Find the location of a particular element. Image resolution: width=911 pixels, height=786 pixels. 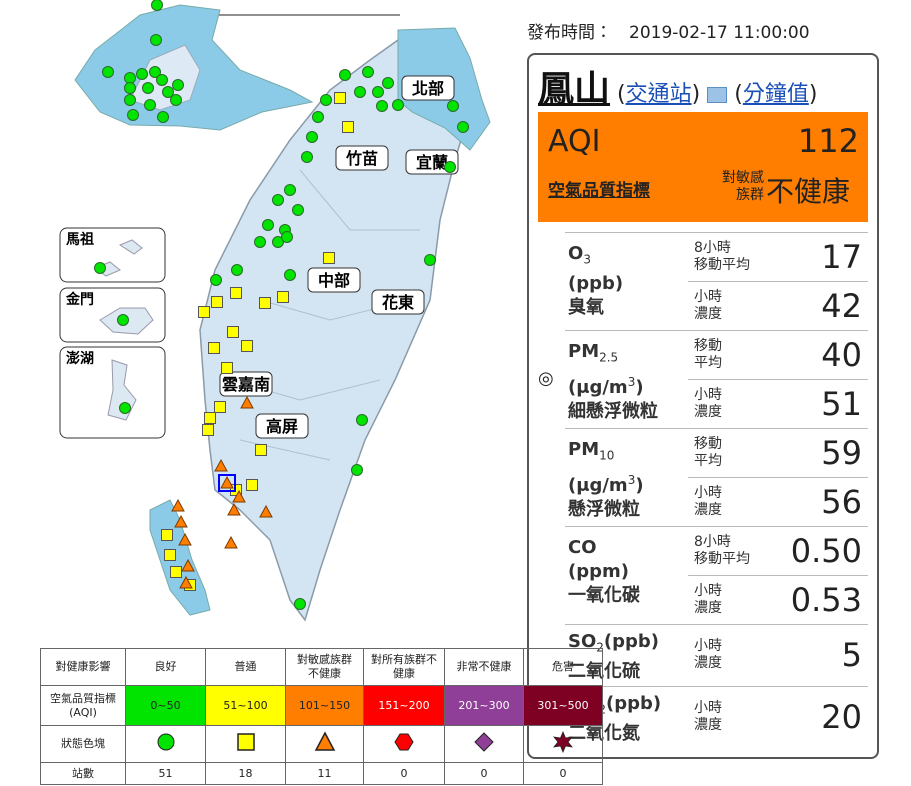

name-line: SO2(ppb) is located at coordinates (613, 645).